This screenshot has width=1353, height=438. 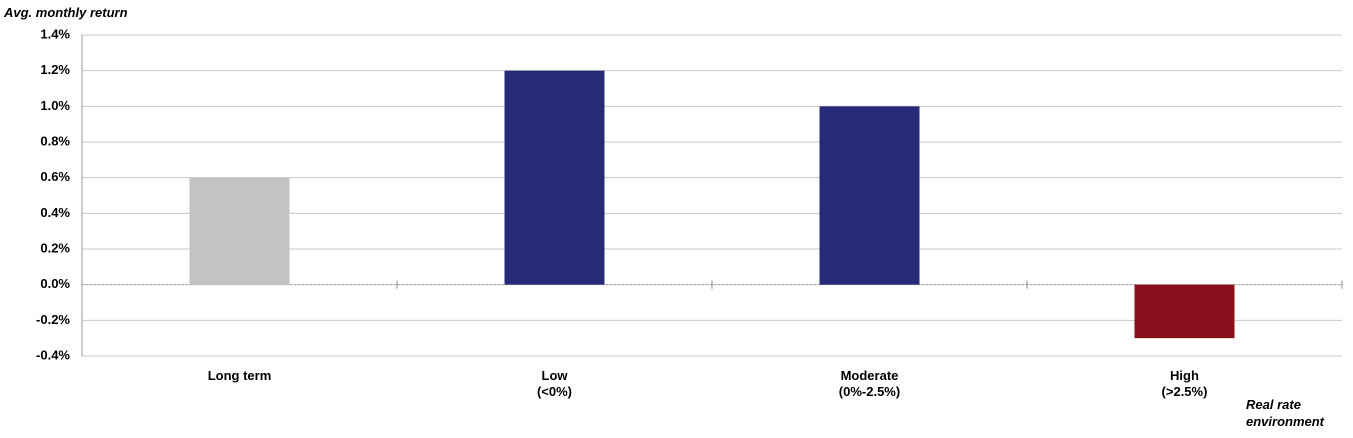 I want to click on y-tick-label: 0.2%, so click(x=55, y=247).